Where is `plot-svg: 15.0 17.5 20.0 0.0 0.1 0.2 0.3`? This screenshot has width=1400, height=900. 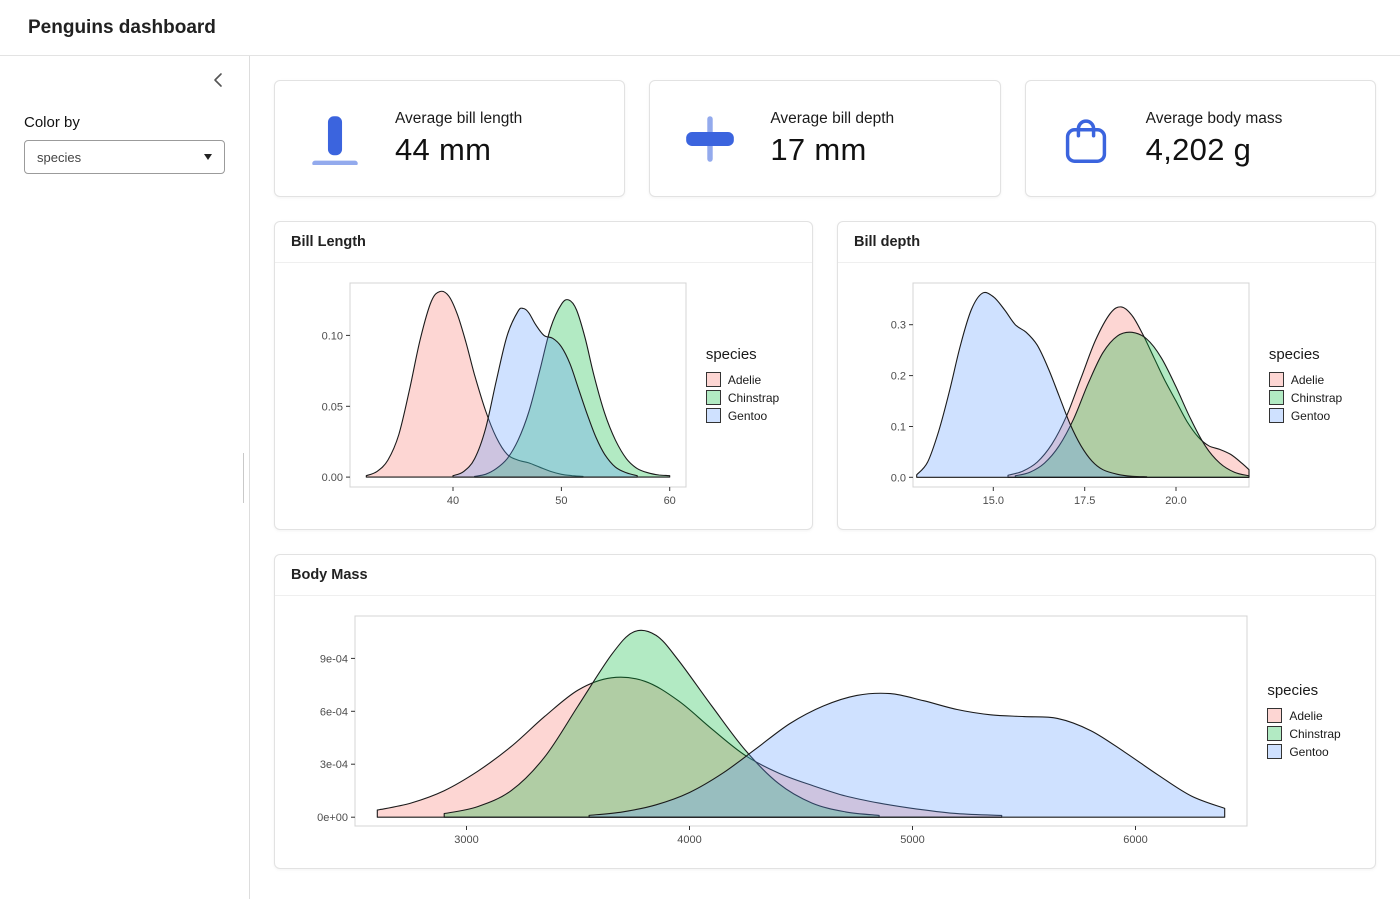
plot-svg: 15.0 17.5 20.0 0.0 0.1 0.2 0.3 is located at coordinates (1070, 394).